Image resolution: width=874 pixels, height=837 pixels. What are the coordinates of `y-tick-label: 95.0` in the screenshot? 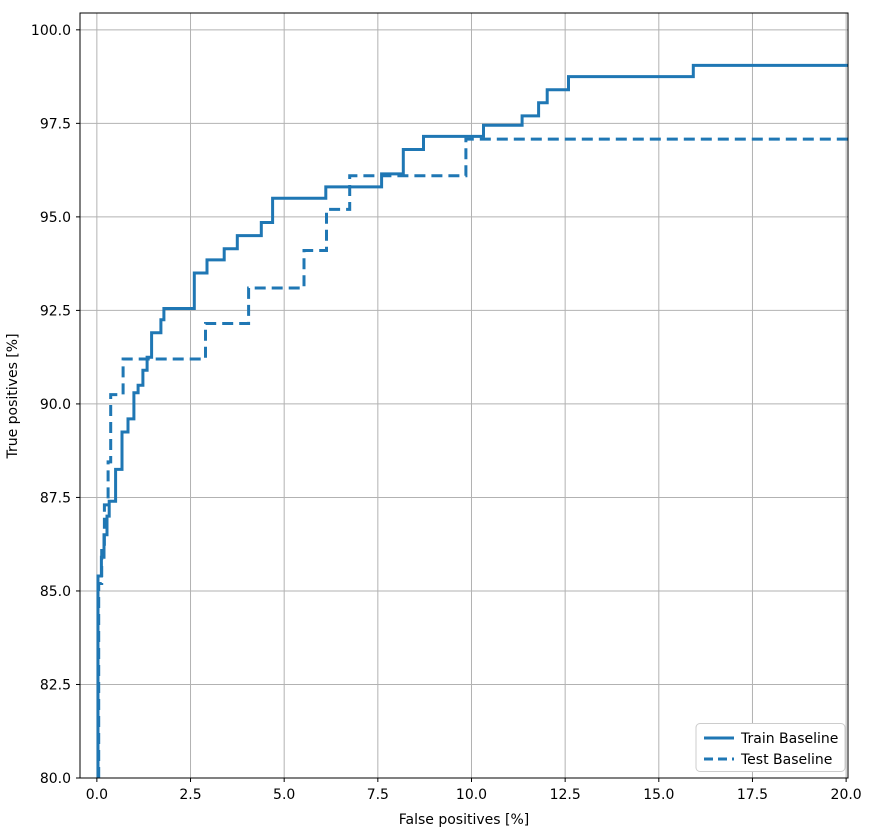 It's located at (55, 218).